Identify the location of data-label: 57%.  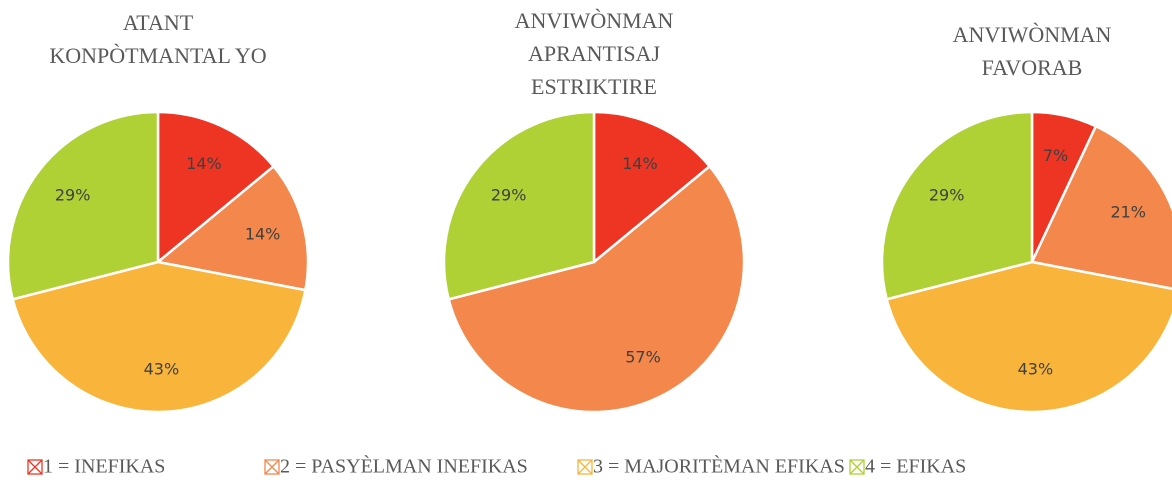
(643, 357).